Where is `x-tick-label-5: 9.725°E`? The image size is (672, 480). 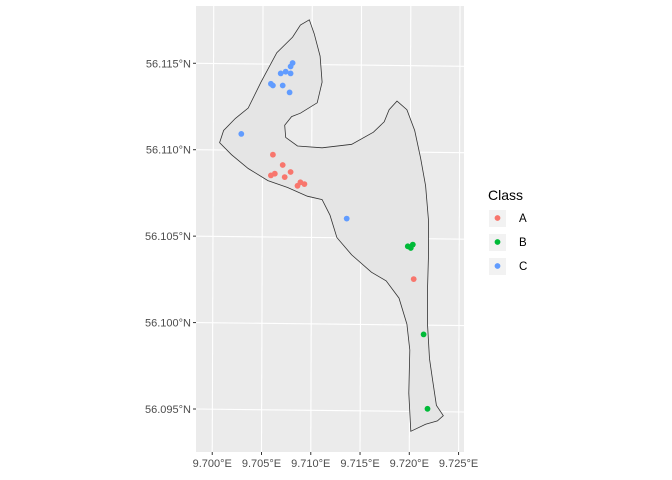
x-tick-label-5: 9.725°E is located at coordinates (458, 464).